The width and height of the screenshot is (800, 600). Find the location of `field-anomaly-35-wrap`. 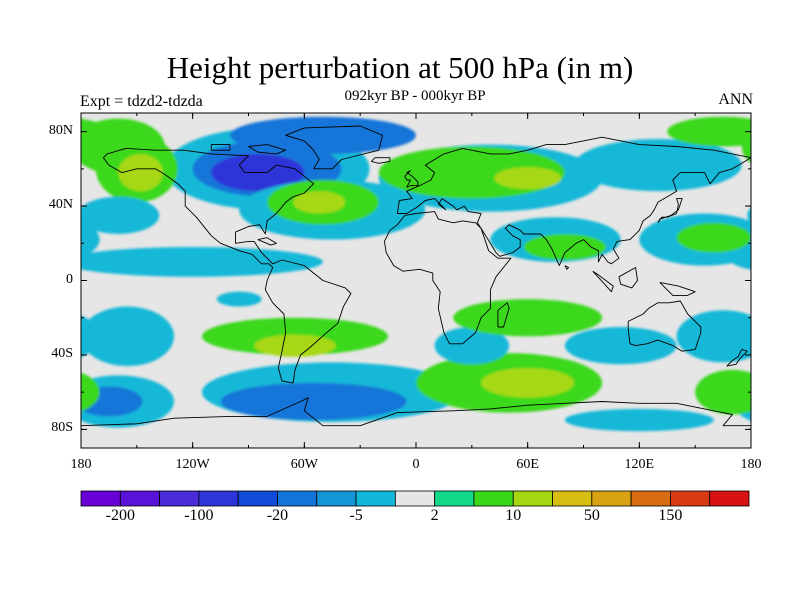

field-anomaly-35-wrap is located at coordinates (90, 392).